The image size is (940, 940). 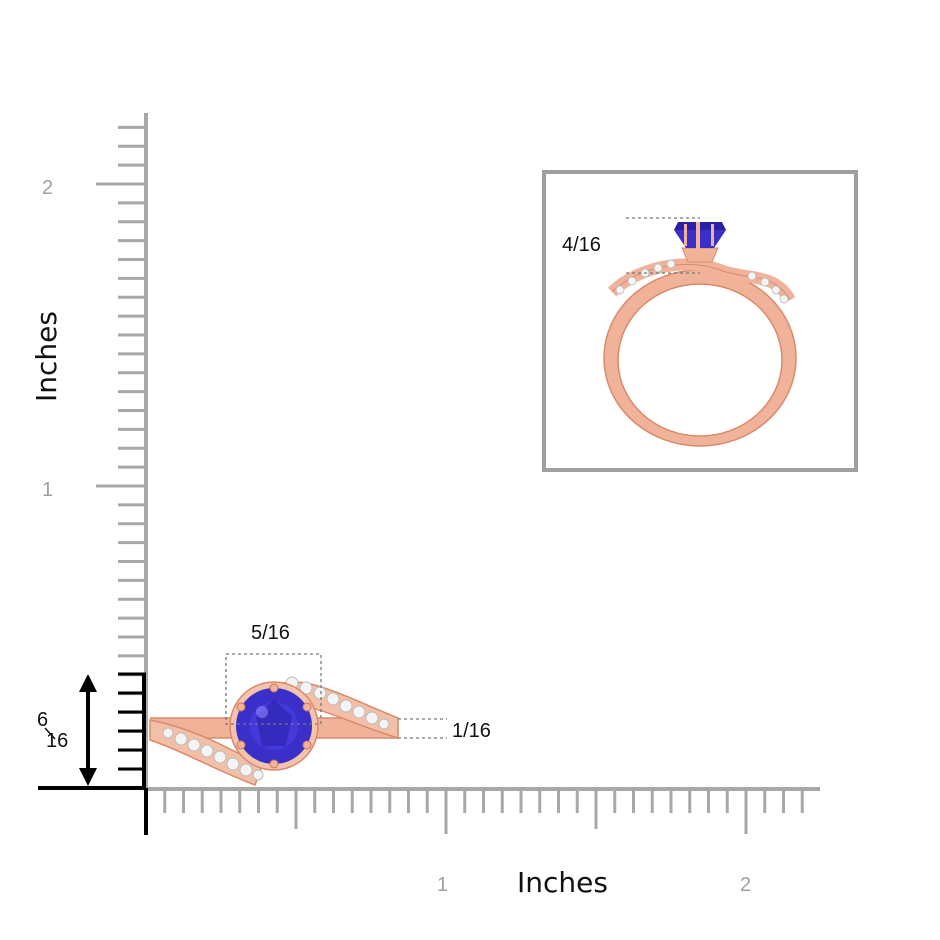 I want to click on width-dimension-box, so click(x=273, y=689).